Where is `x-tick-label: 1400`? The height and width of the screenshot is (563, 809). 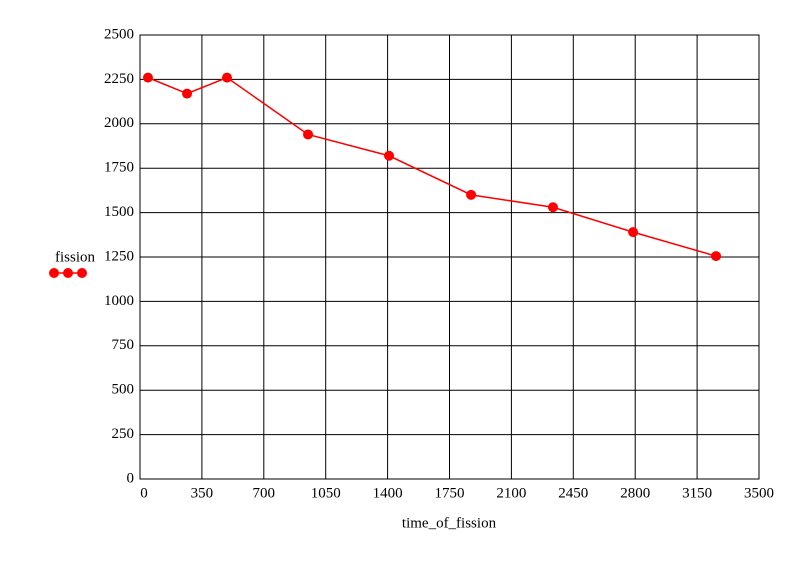
x-tick-label: 1400 is located at coordinates (388, 493).